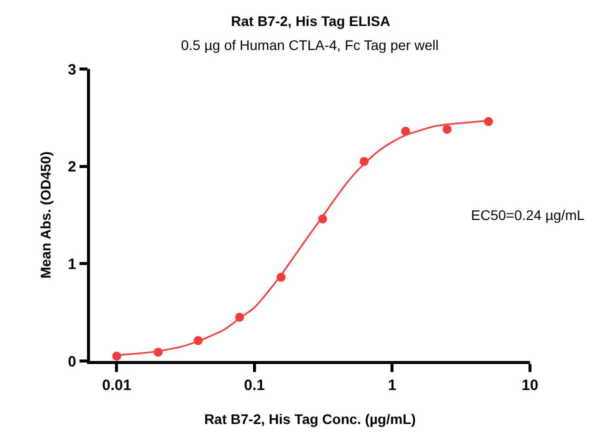 The width and height of the screenshot is (594, 440). I want to click on x-tick-label: 1, so click(392, 385).